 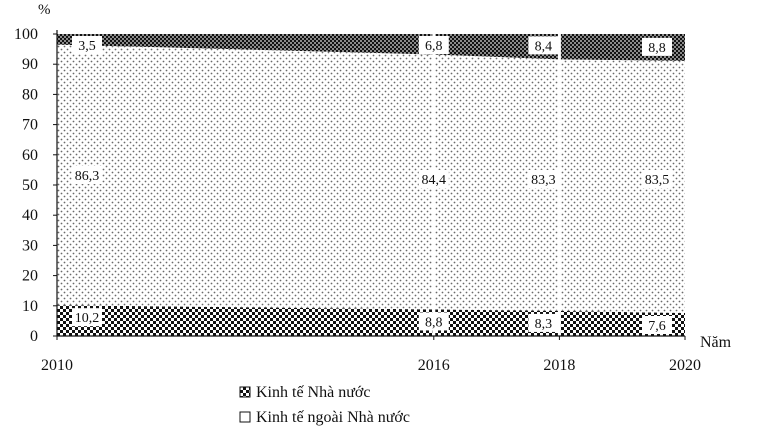 I want to click on data-label-bottom: 8,3, so click(x=544, y=324).